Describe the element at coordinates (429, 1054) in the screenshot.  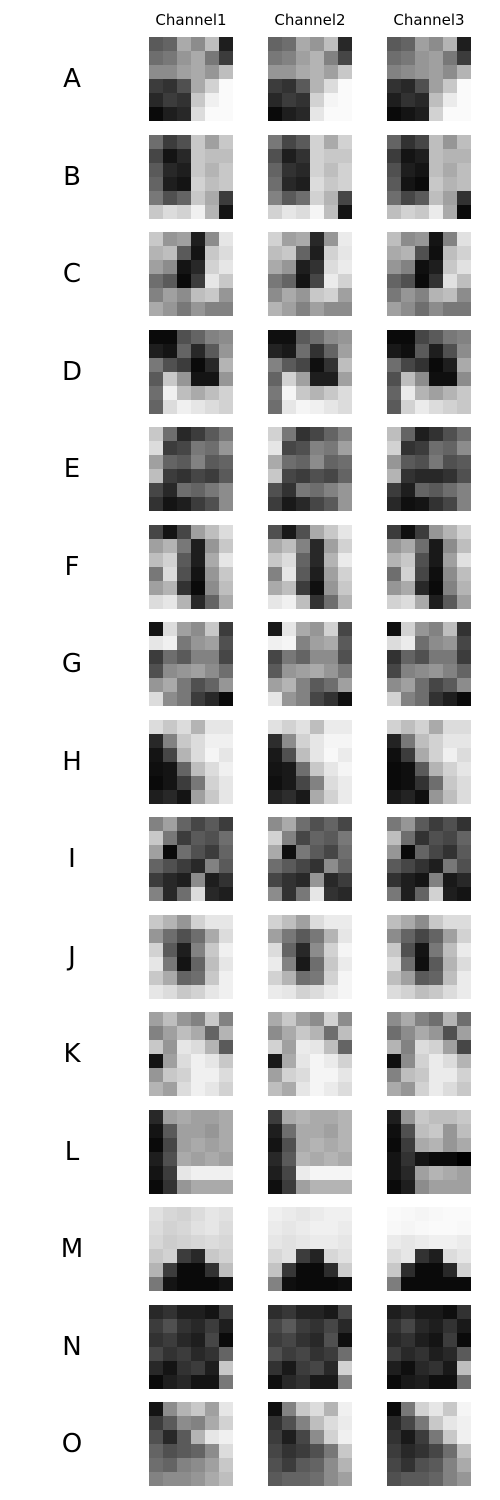
I see `tile-k-channel3` at that location.